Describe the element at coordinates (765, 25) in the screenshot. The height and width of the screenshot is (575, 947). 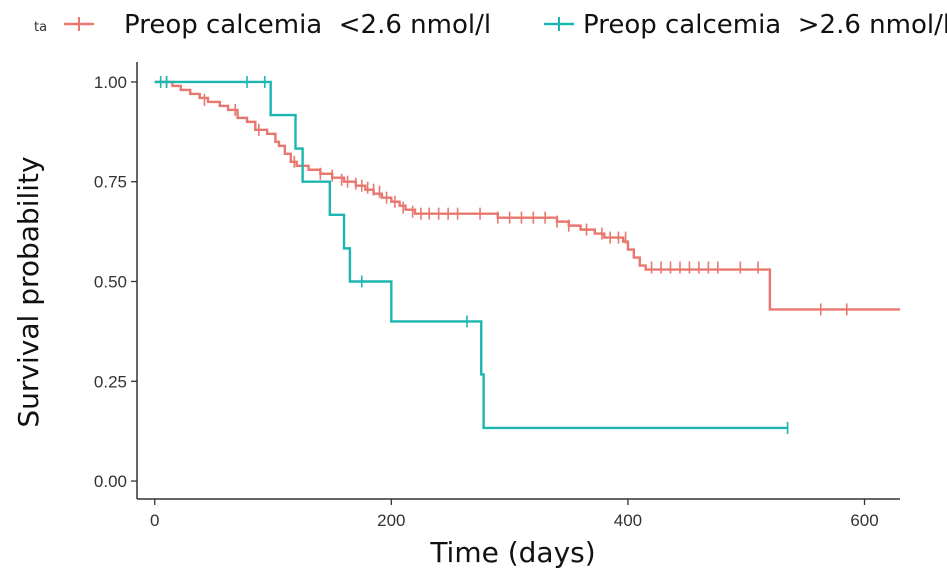
I see `legend-label-group2: Preop calcemia >2.6 nmol/l` at that location.